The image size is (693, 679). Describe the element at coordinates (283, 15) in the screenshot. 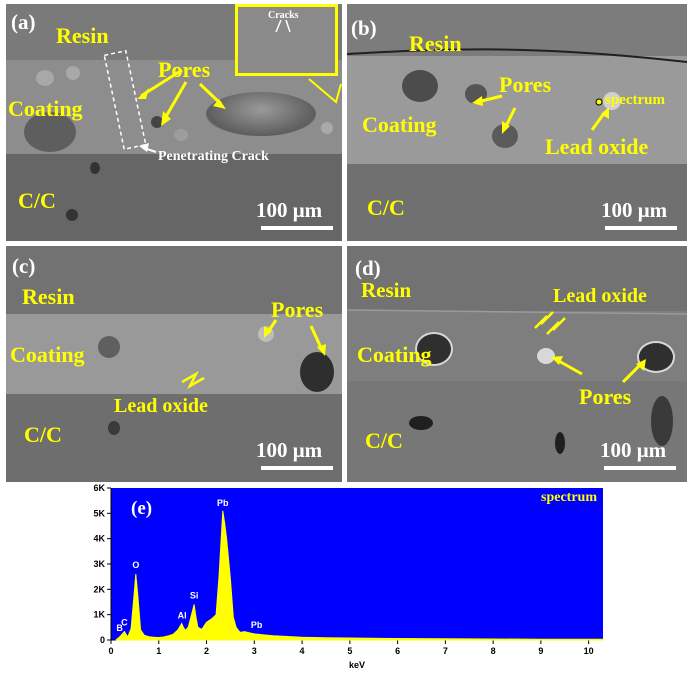

I see `inset-cracks-label: Cracks` at that location.